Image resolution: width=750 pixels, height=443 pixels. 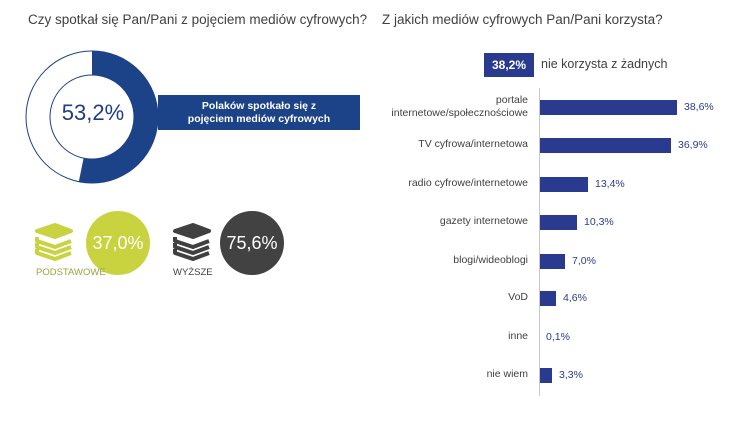 I want to click on edu-basic-circle: 37,0%, so click(x=118, y=243).